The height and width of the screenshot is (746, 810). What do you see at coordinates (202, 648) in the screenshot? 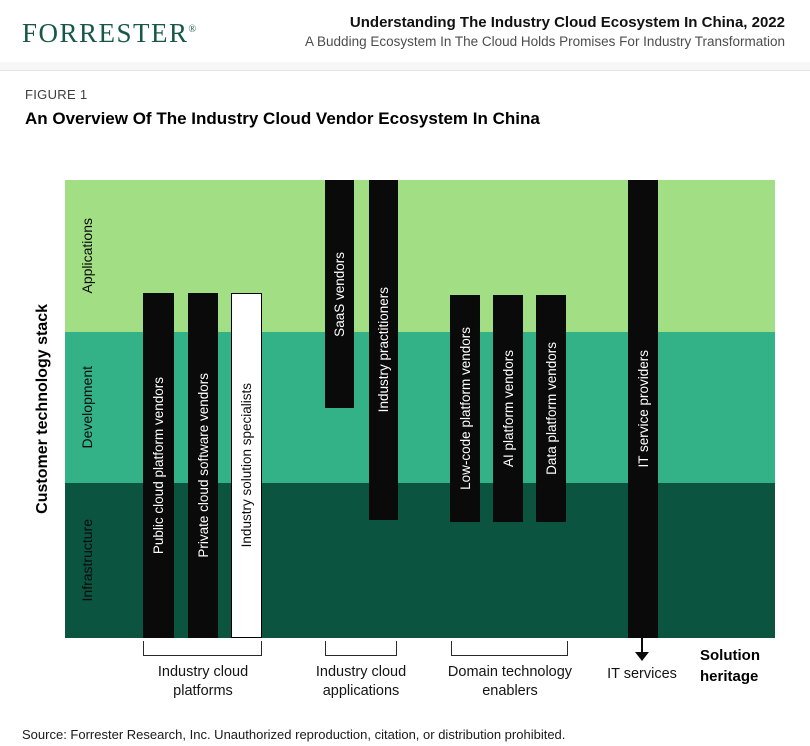
I see `bracket-industry-cloud-platforms` at bounding box center [202, 648].